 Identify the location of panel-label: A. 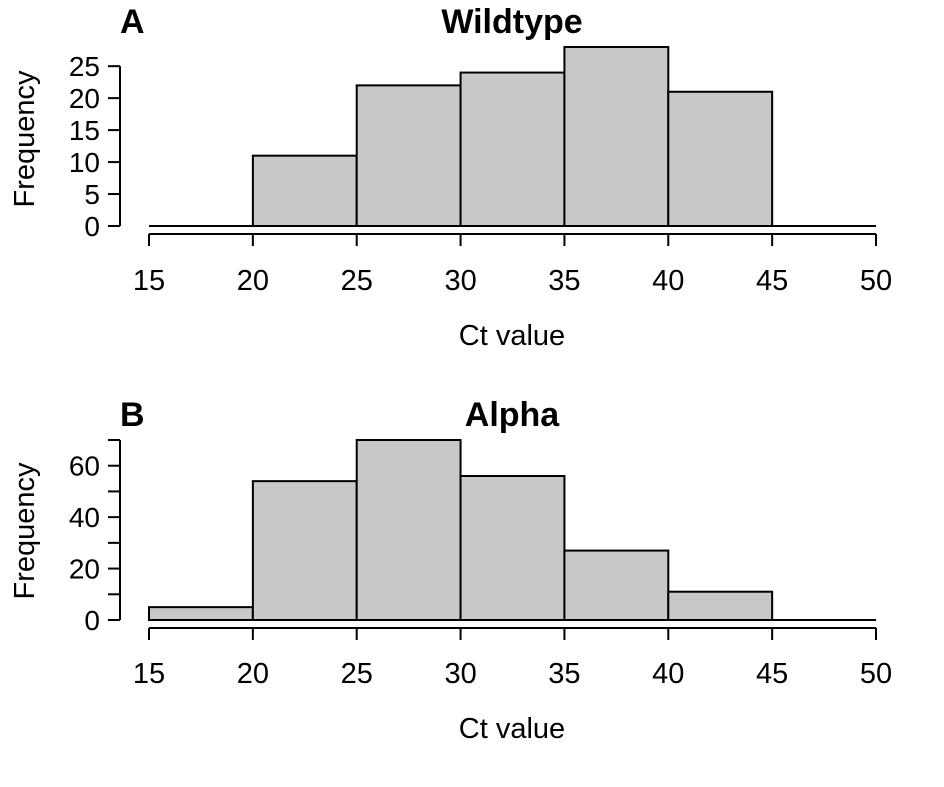
(132, 22).